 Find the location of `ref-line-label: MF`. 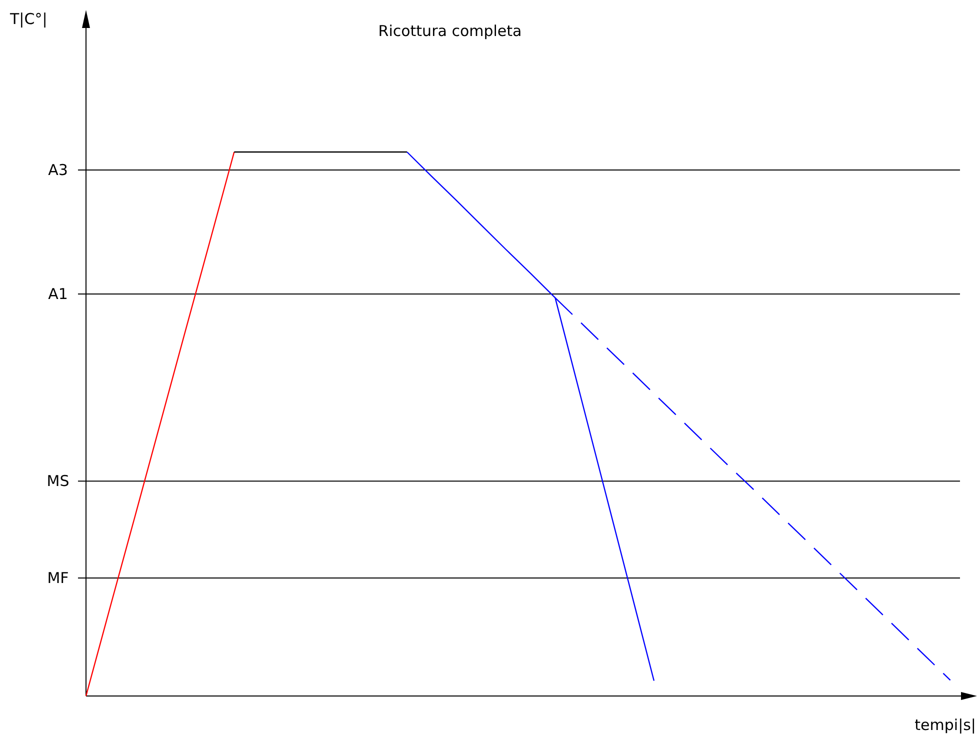

ref-line-label: MF is located at coordinates (58, 577).